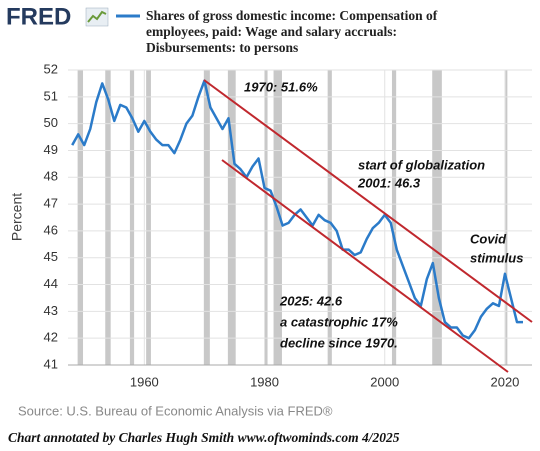 Image resolution: width=540 pixels, height=451 pixels. I want to click on x-tick-label: 2000, so click(384, 381).